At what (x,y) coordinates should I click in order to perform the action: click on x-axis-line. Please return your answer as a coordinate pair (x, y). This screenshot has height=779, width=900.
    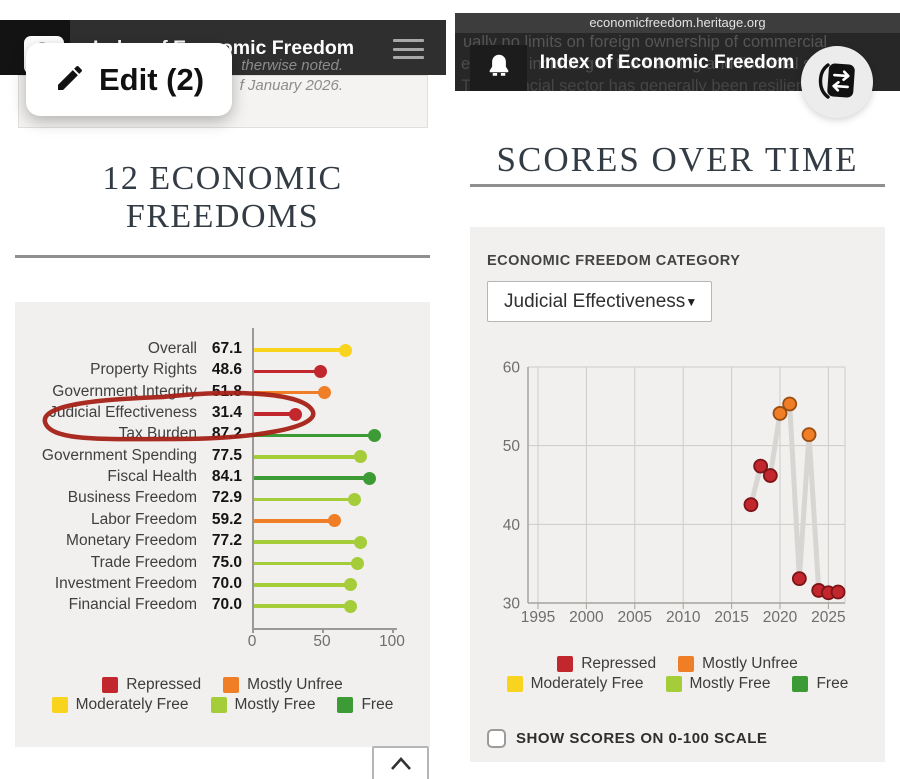
    Looking at the image, I should click on (324, 629).